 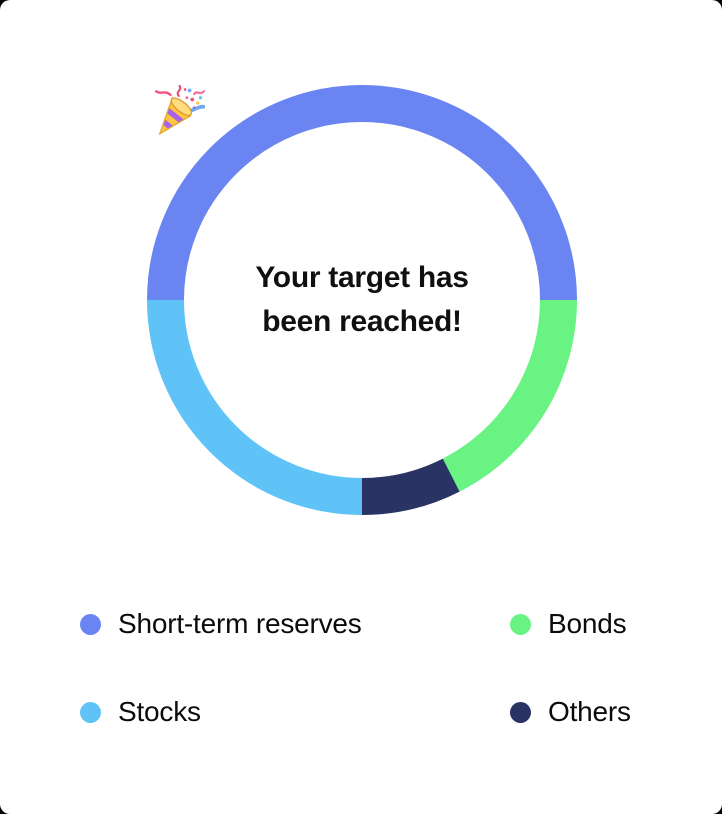 I want to click on center-message: Your target has been reached!, so click(x=362, y=300).